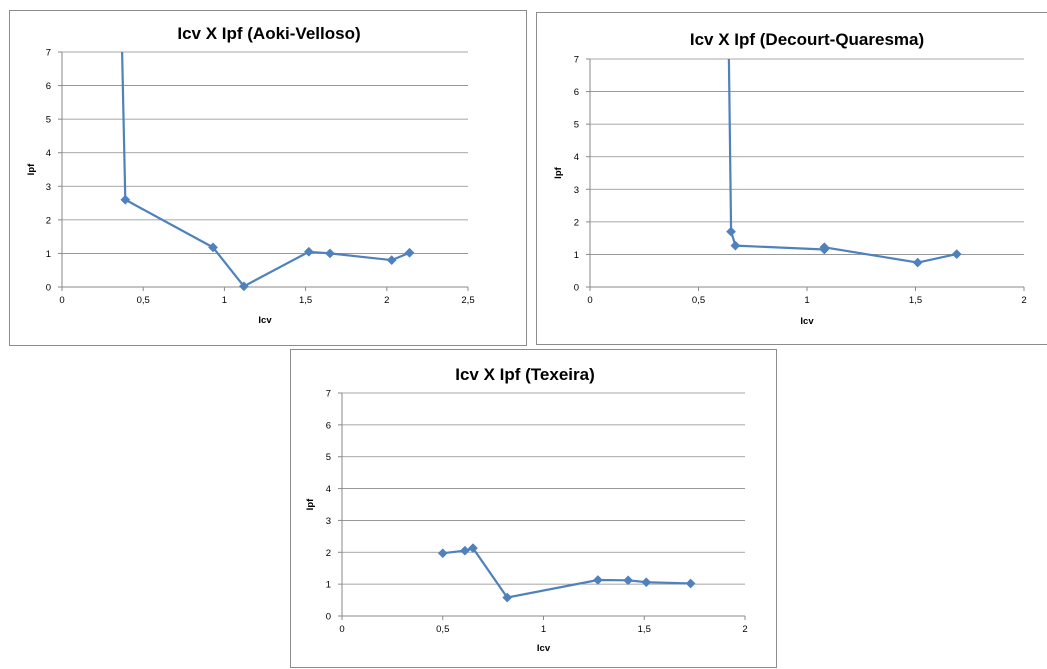 This screenshot has width=1047, height=669. I want to click on gridlines, so click(265, 169).